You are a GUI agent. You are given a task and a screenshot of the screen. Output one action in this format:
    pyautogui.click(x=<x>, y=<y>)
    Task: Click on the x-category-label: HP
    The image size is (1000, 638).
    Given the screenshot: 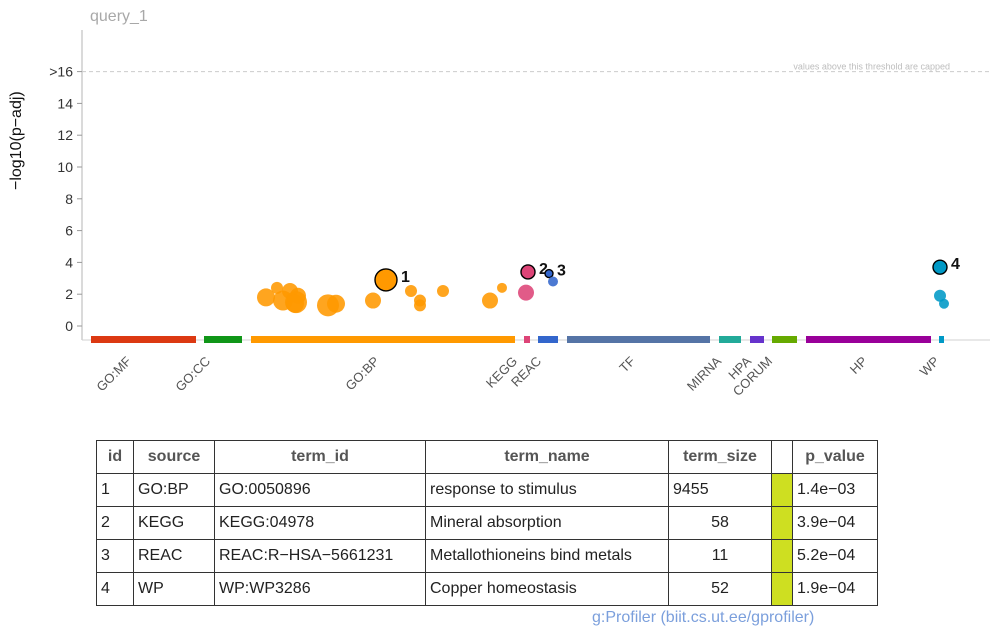 What is the action you would take?
    pyautogui.click(x=858, y=365)
    